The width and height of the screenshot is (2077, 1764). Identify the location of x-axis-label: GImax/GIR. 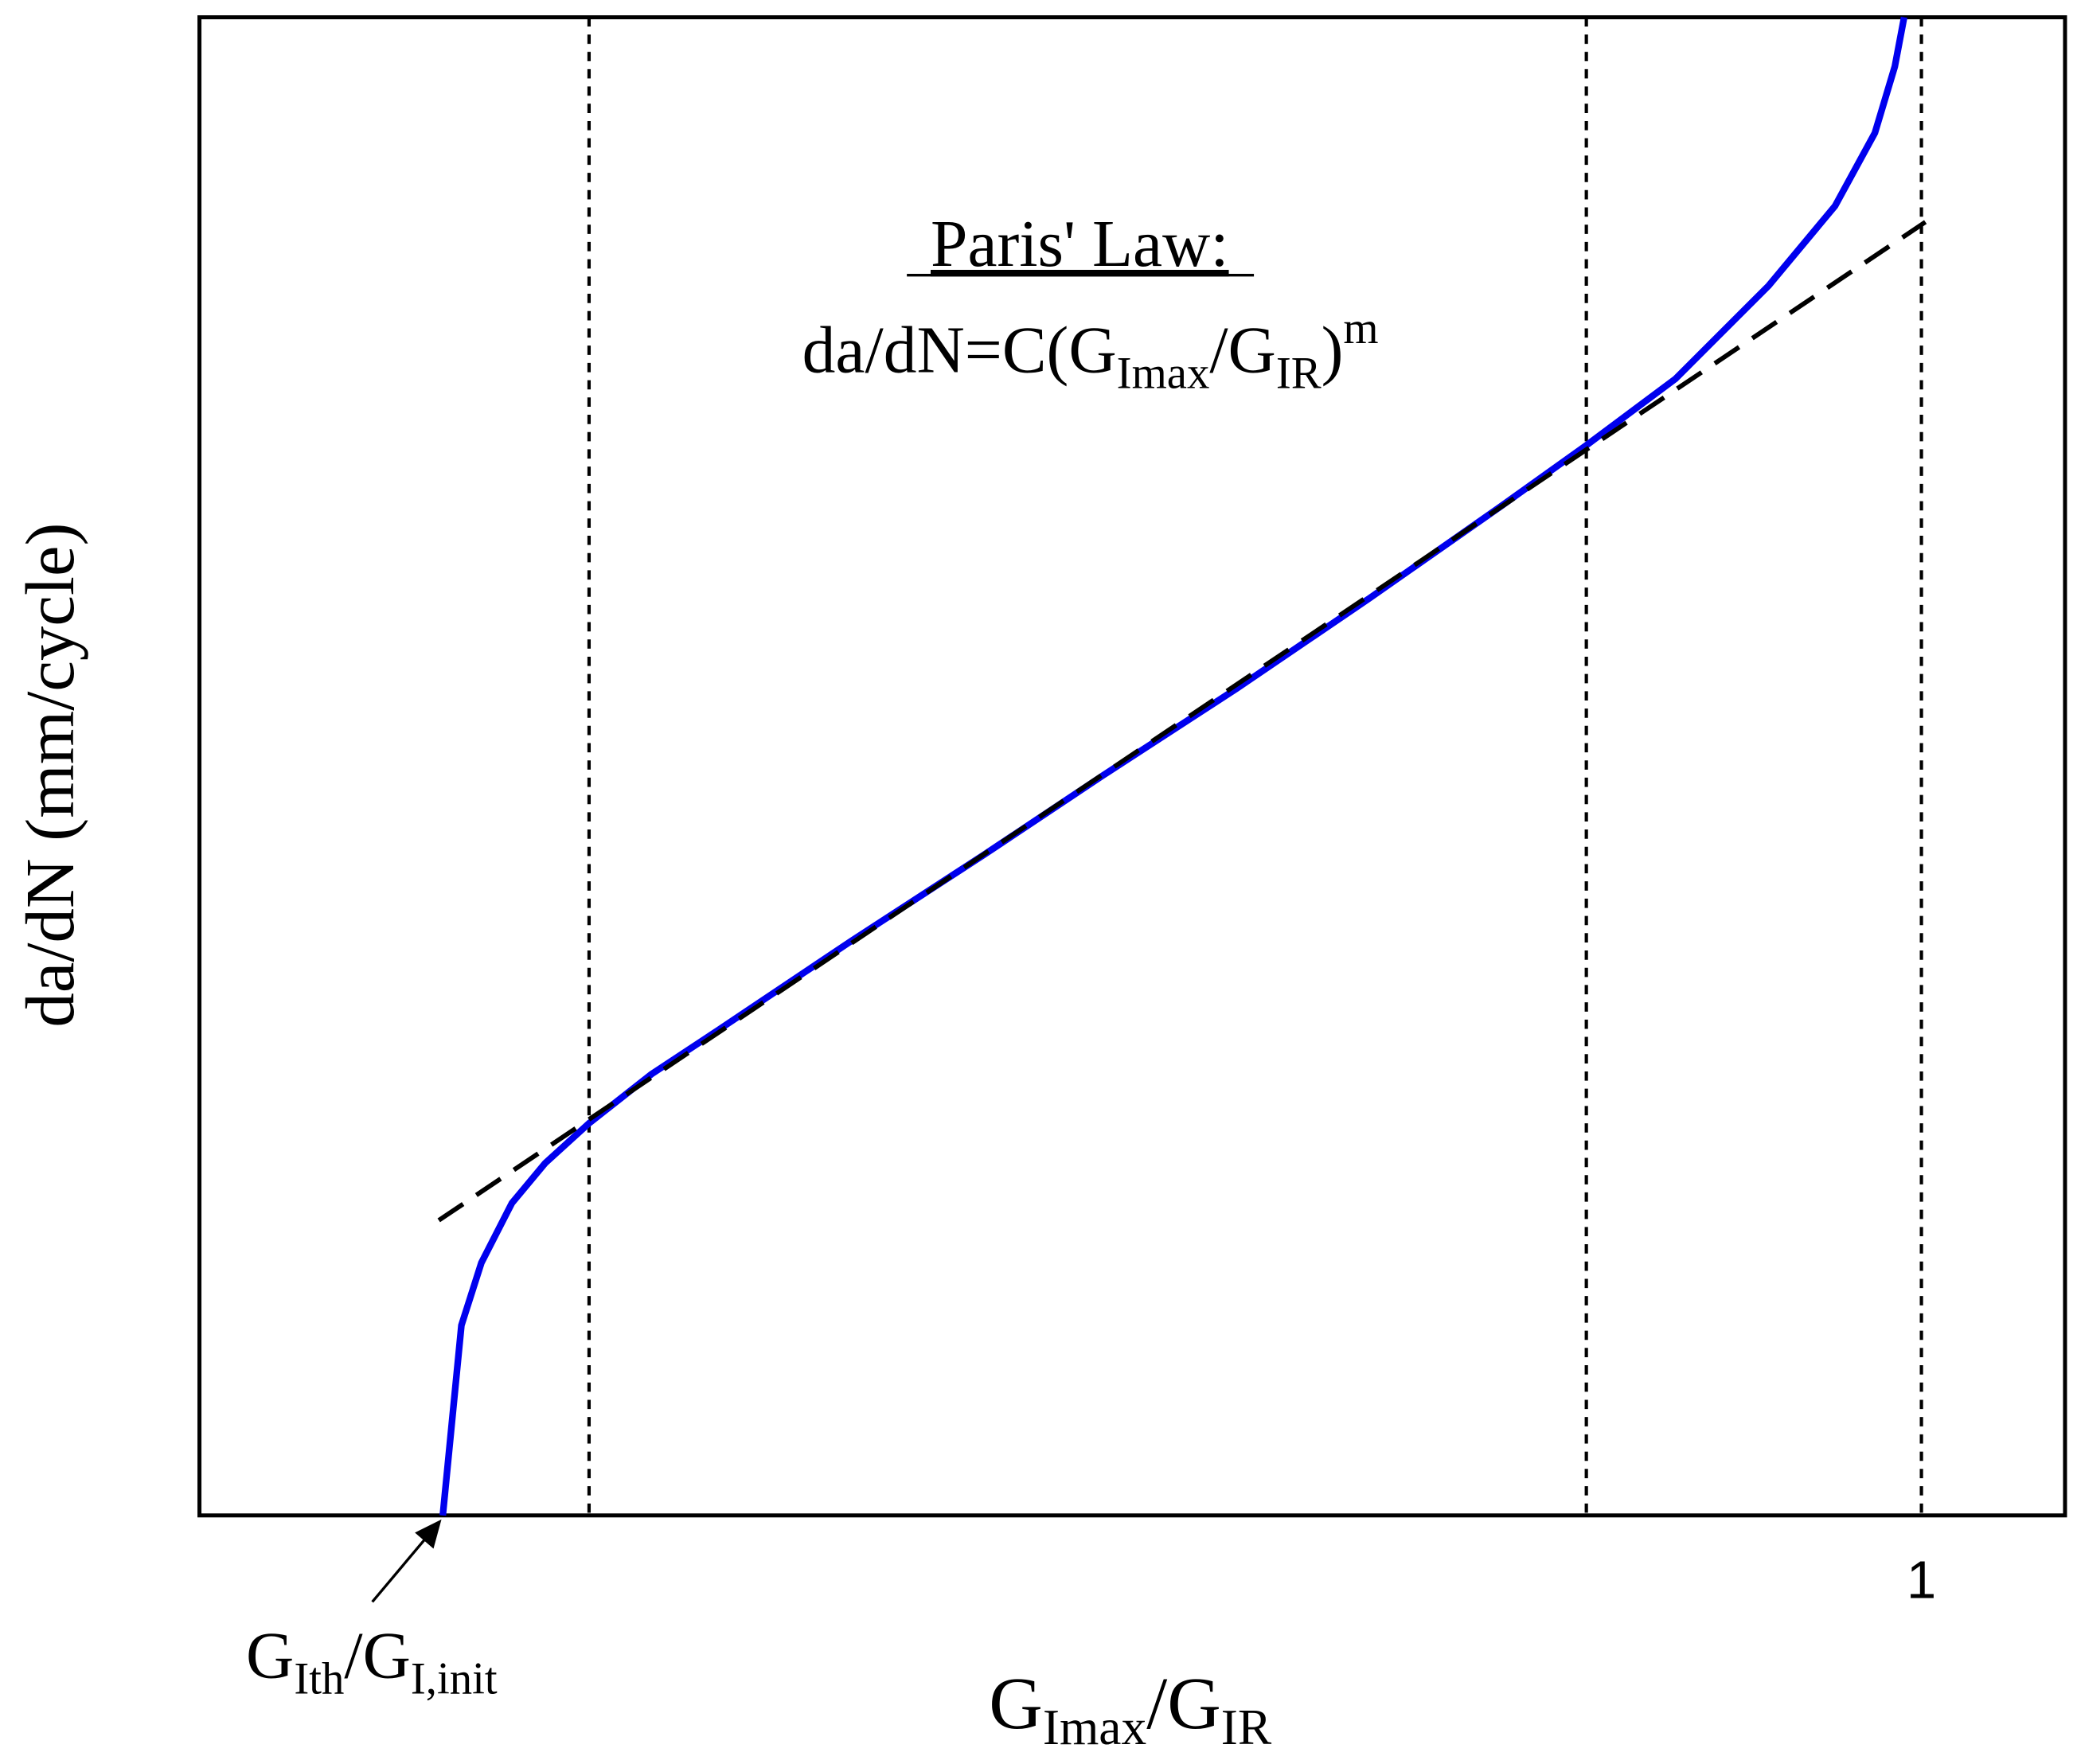
(1130, 1709).